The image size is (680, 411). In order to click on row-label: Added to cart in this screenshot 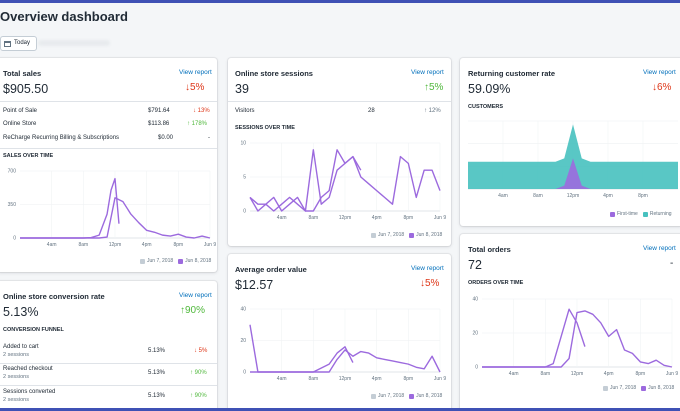, I will do `click(21, 347)`.